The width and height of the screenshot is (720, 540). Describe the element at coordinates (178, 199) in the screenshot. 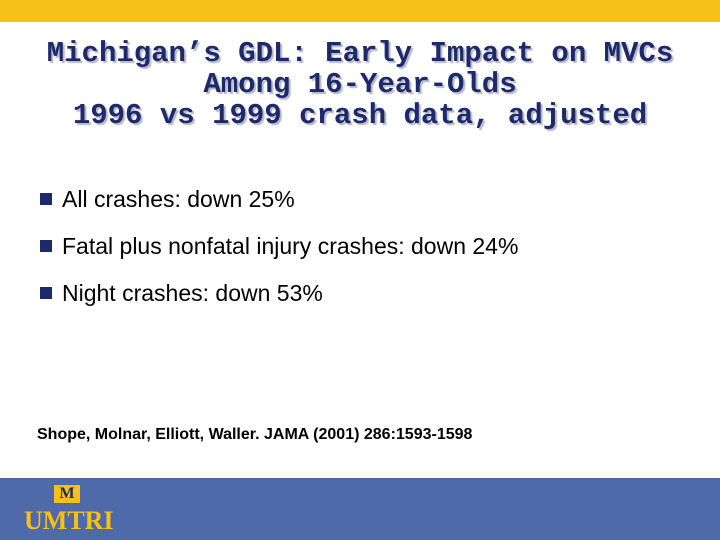

I see `bullet-text: All crashes: down 25%` at that location.